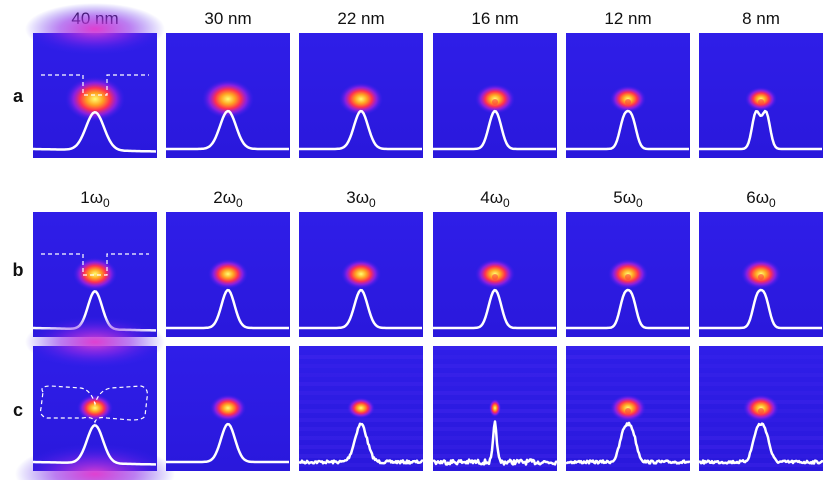 The width and height of the screenshot is (831, 480). What do you see at coordinates (18, 410) in the screenshot?
I see `row-label: c` at bounding box center [18, 410].